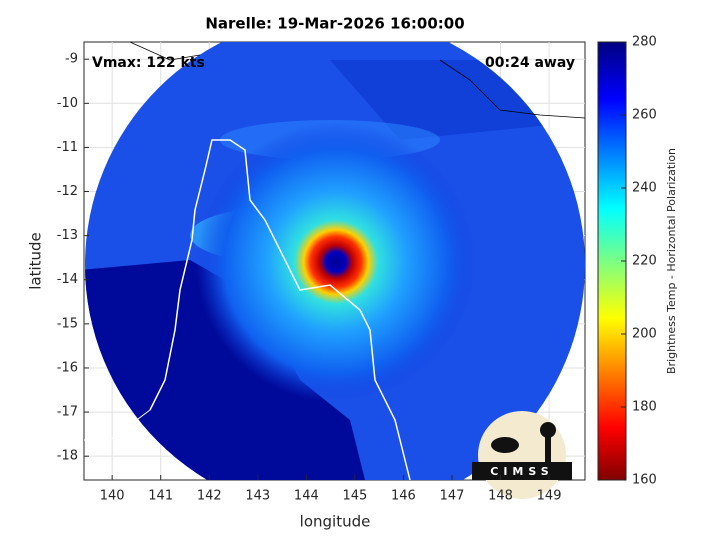  Describe the element at coordinates (644, 407) in the screenshot. I see `colorbar-tick-label: 180` at that location.